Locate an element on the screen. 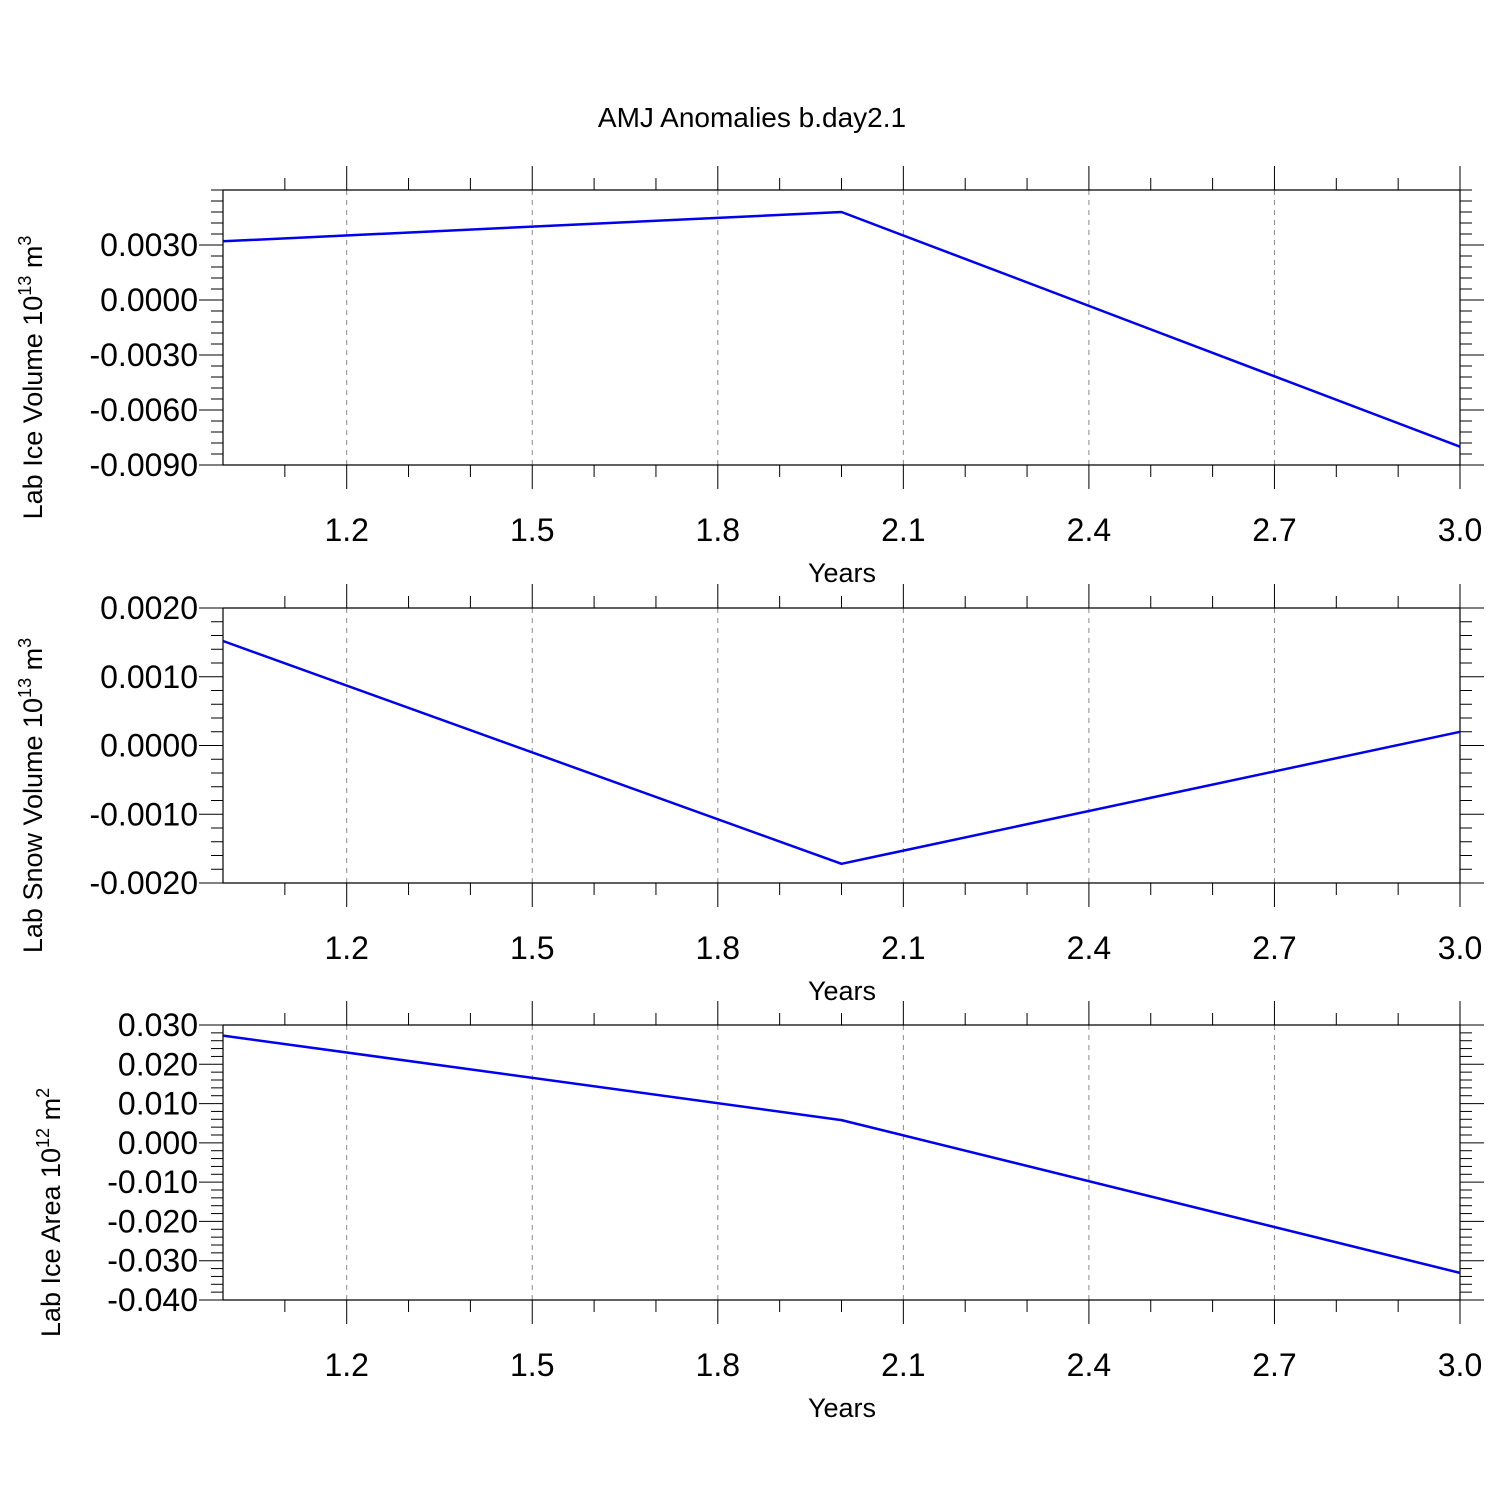  figure-title: AMJ Anomalies b.day2.1 is located at coordinates (752, 117).